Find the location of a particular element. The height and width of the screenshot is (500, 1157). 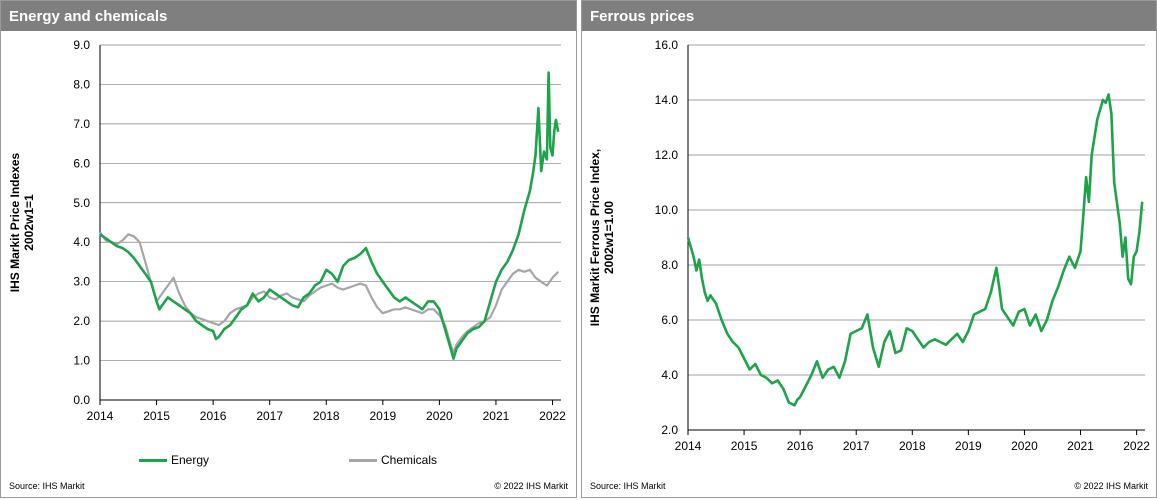

y-tick-label: 16.0 is located at coordinates (667, 45).